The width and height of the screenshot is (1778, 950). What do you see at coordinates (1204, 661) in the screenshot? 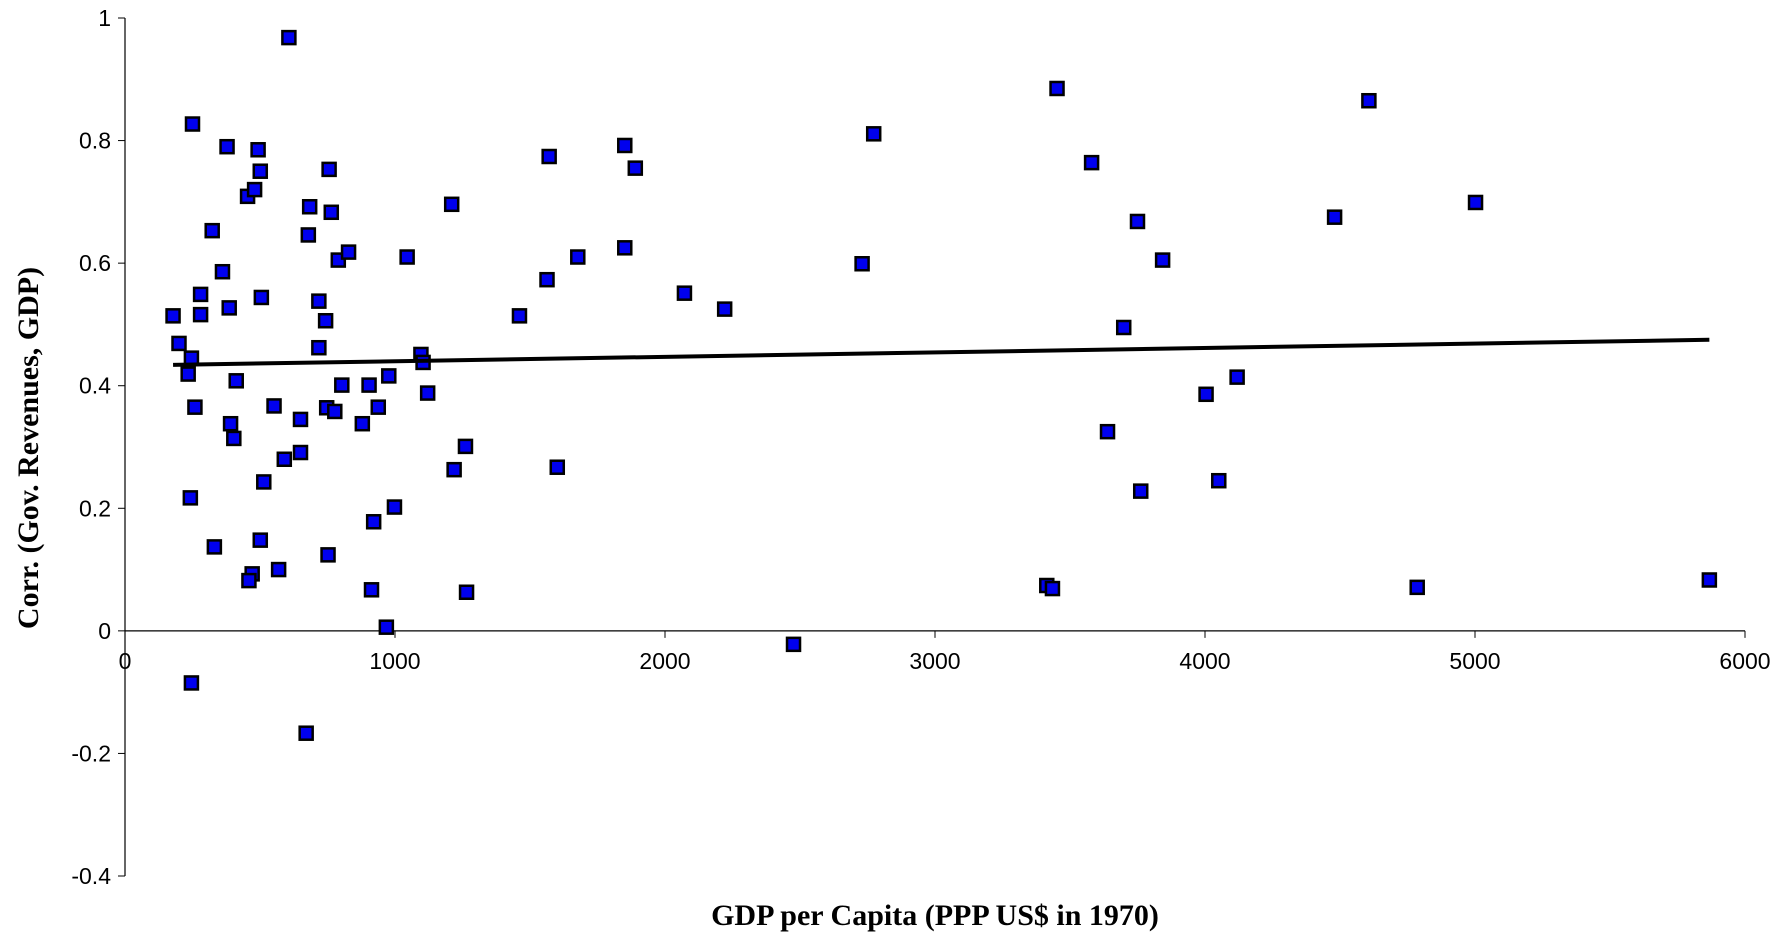
I see `x-tick-label: 4000` at bounding box center [1204, 661].